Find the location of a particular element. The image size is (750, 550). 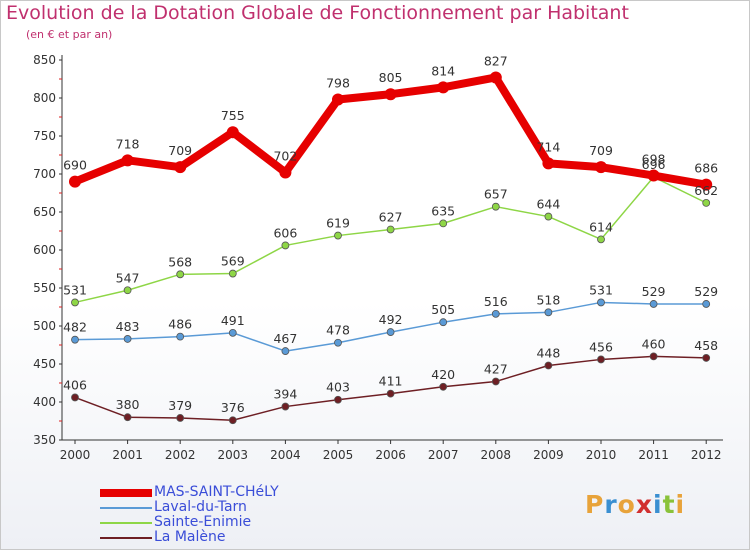

x-tick-label: 2001 is located at coordinates (127, 455).